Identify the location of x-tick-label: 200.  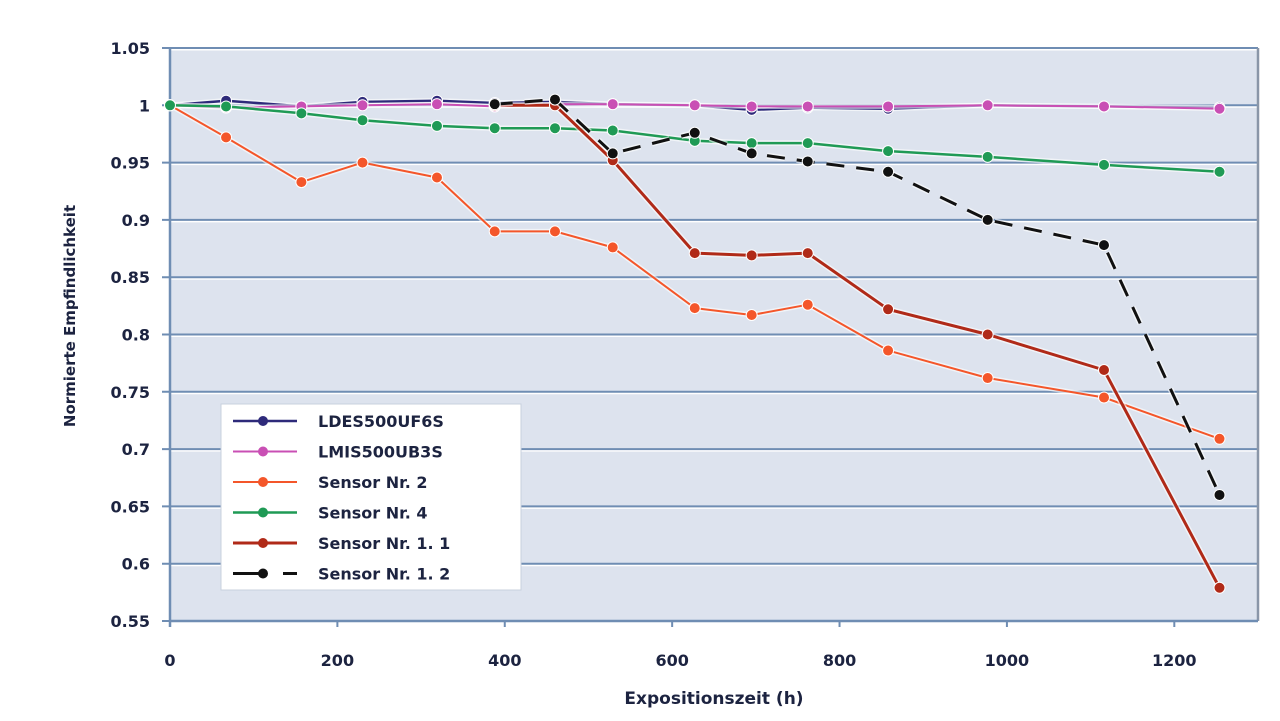
(337, 660).